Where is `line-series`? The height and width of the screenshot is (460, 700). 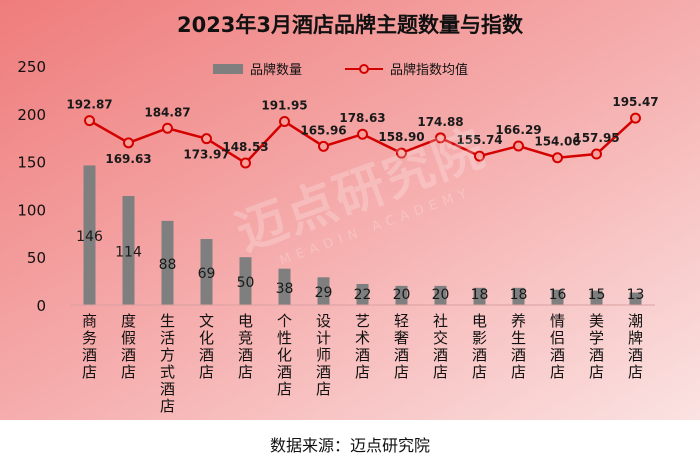
line-series is located at coordinates (362, 140).